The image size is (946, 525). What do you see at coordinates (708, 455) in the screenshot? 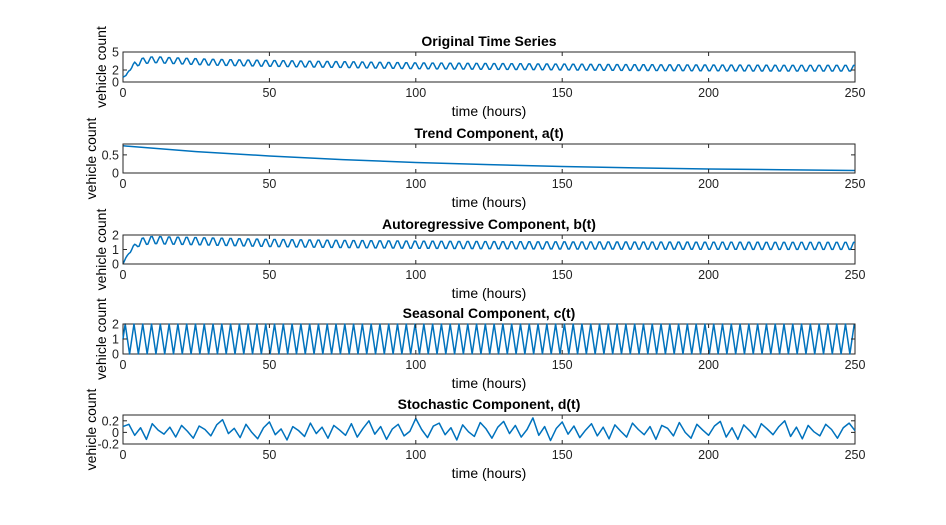
I see `x-tick-label-4-4: 200` at bounding box center [708, 455].